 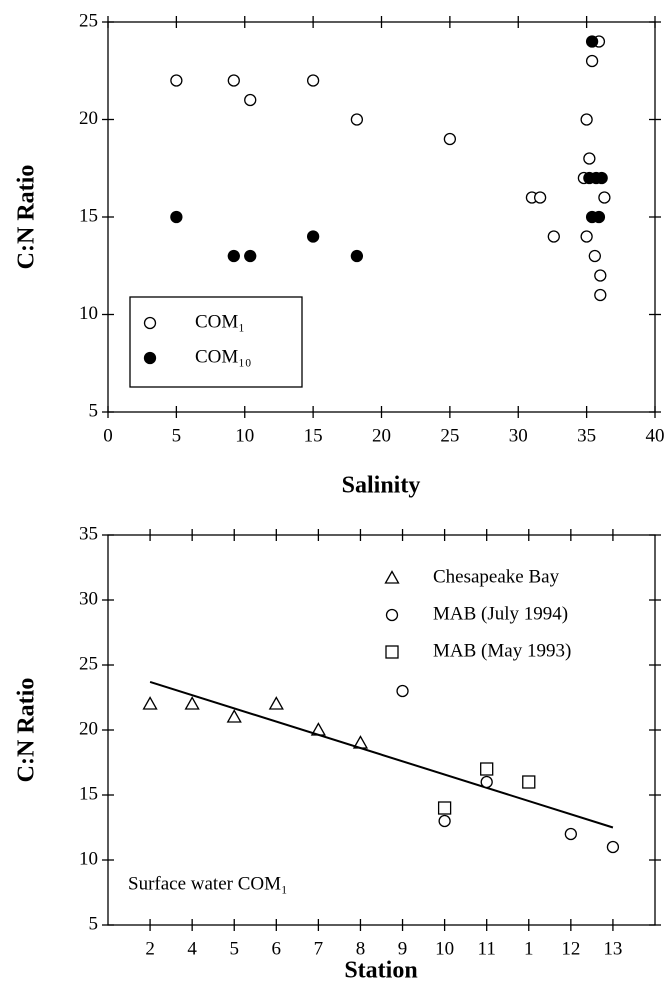 I want to click on x-tick-label: 12, so click(x=570, y=948).